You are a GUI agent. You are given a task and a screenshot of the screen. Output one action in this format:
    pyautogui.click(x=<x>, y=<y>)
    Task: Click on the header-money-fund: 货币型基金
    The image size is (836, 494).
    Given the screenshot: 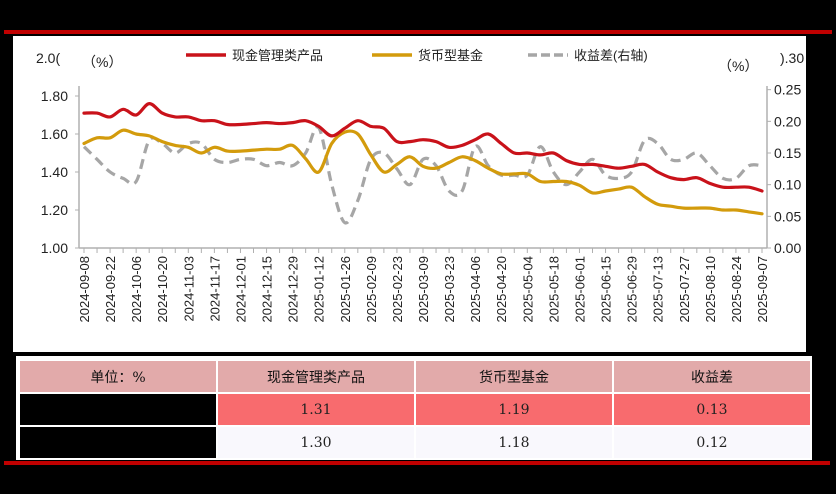 What is the action you would take?
    pyautogui.click(x=513, y=376)
    